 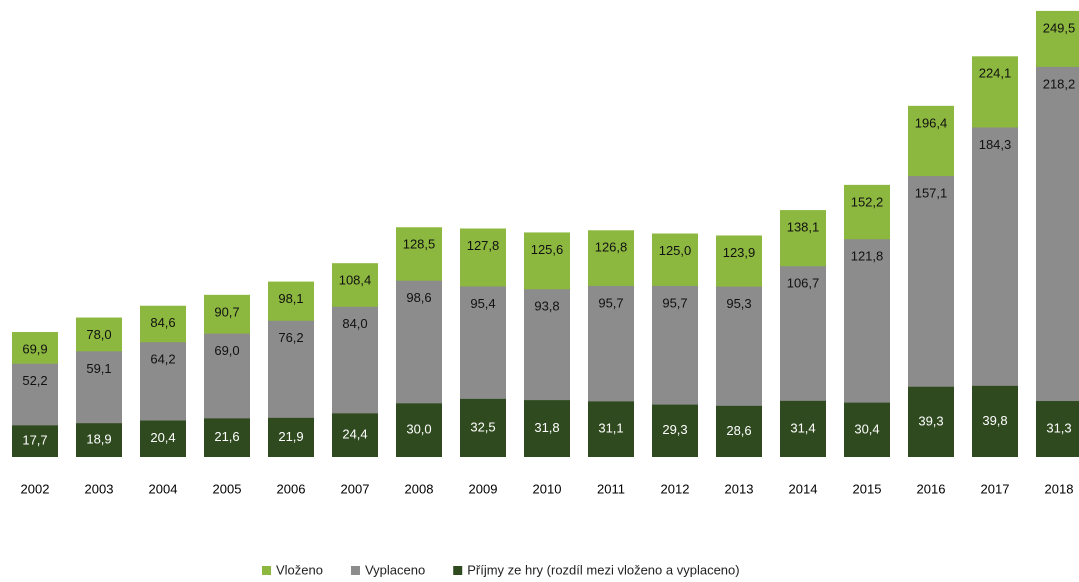 What do you see at coordinates (226, 350) in the screenshot?
I see `value-label: 69,0` at bounding box center [226, 350].